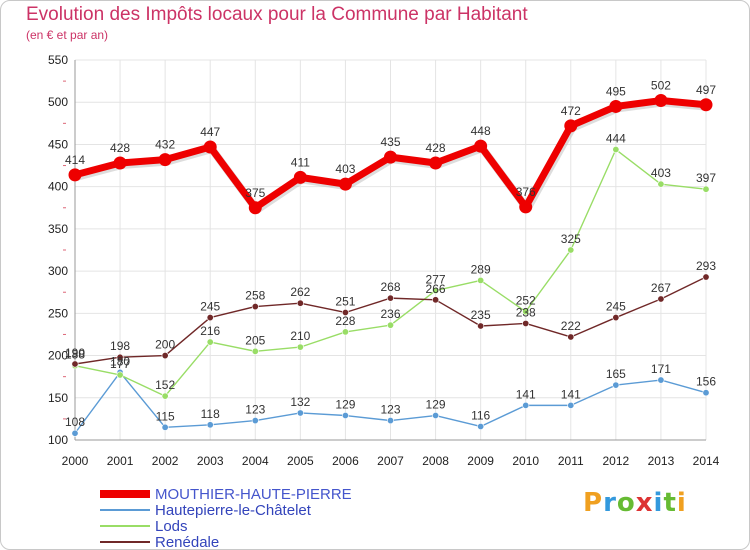 The image size is (750, 550). I want to click on y-tick-label: 350, so click(58, 229).